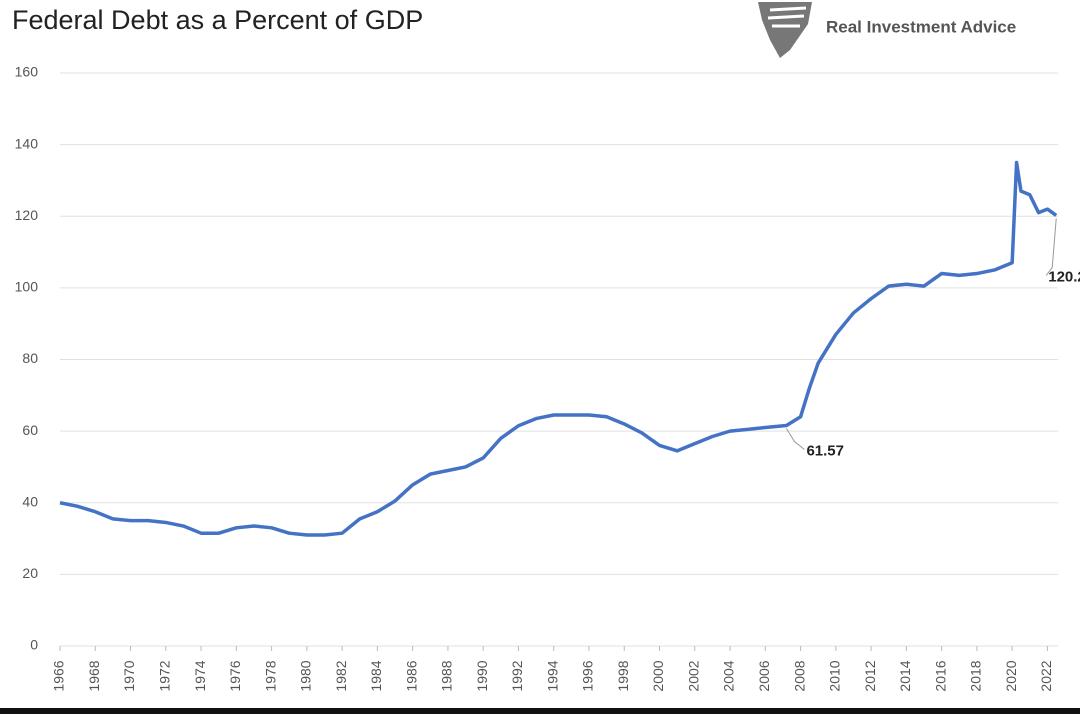 The image size is (1080, 714). Describe the element at coordinates (552, 675) in the screenshot. I see `x-tick-label: 1994` at that location.